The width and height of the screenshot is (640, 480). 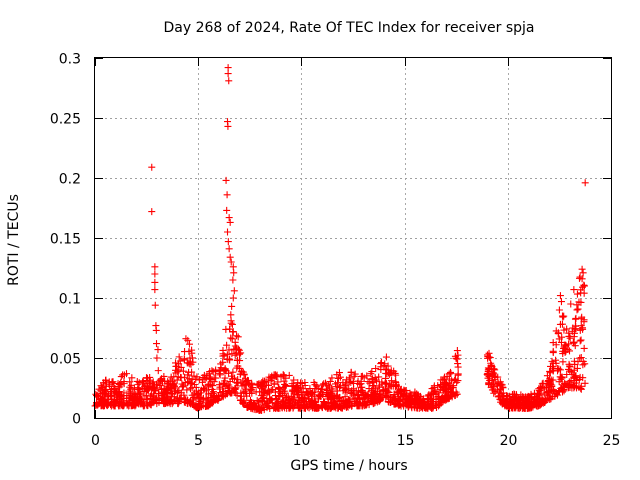 What do you see at coordinates (65, 360) in the screenshot?
I see `y-tick-label: 0.05` at bounding box center [65, 360].